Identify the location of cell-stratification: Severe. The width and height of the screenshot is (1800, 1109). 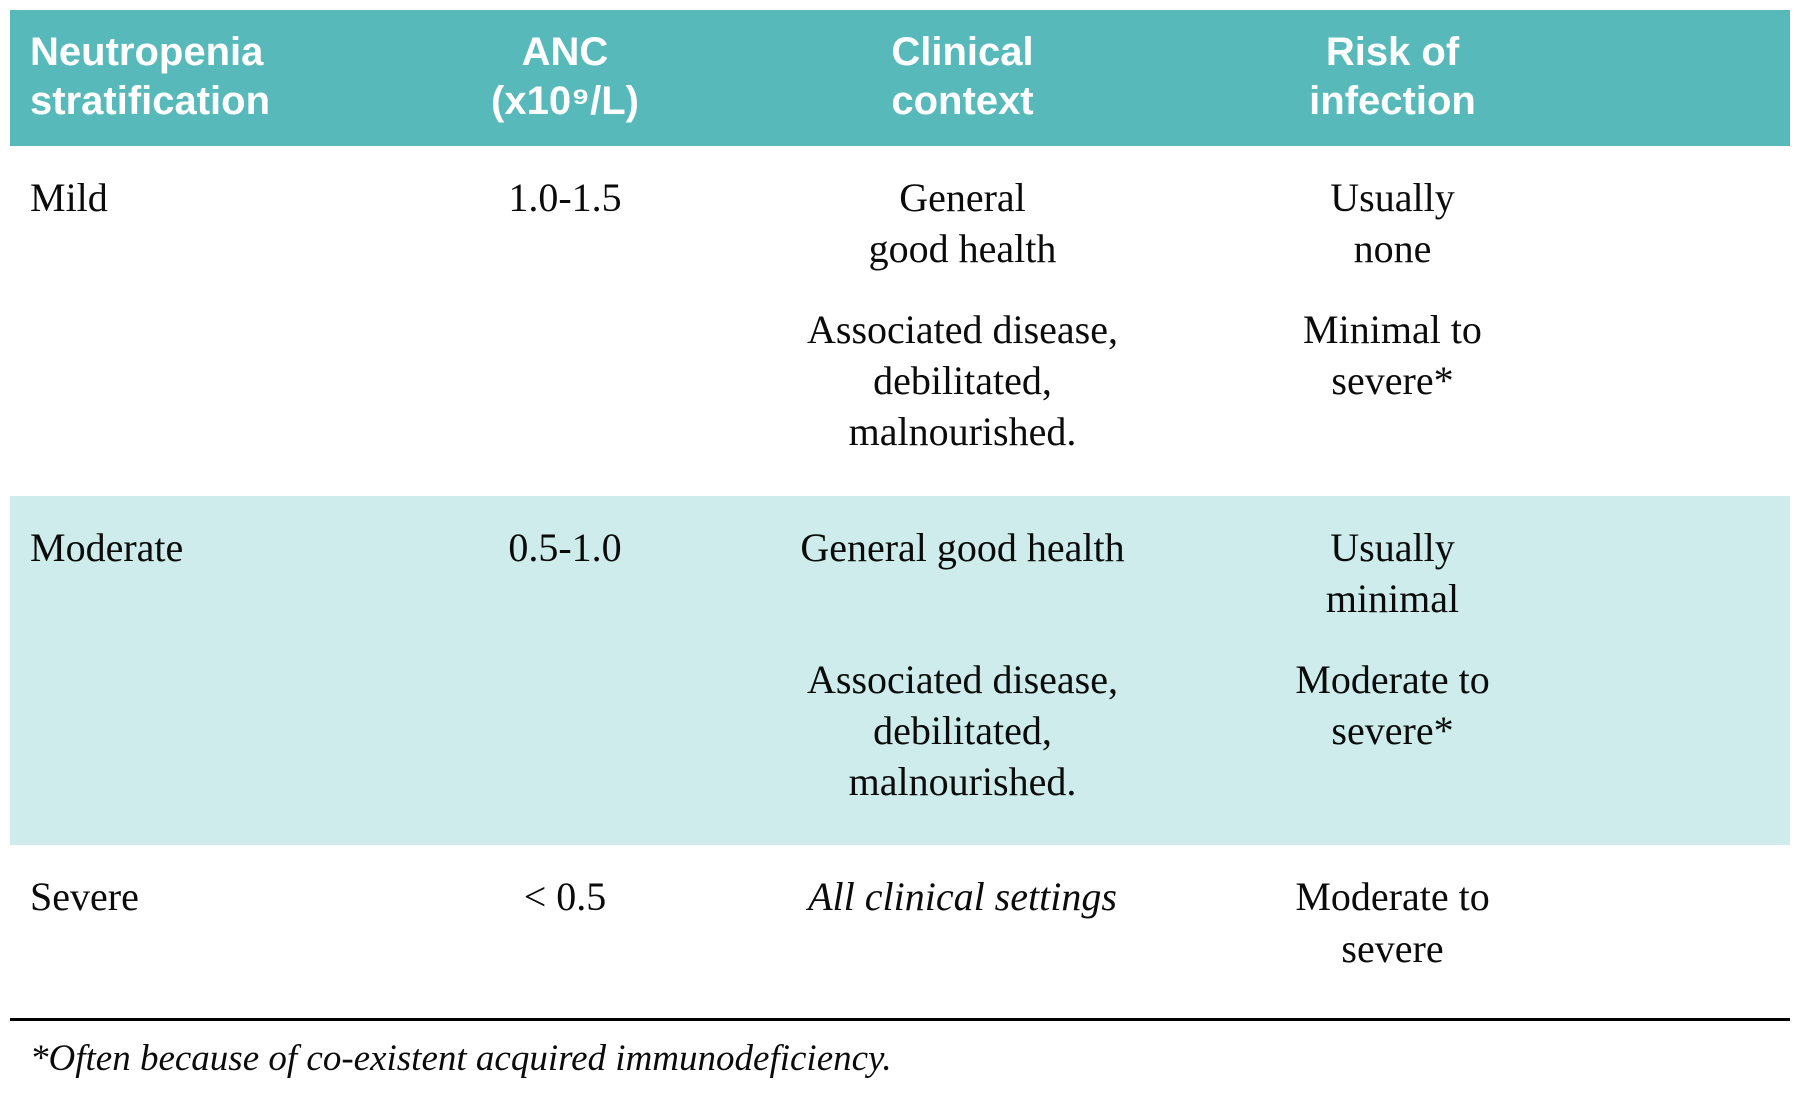
(84, 897).